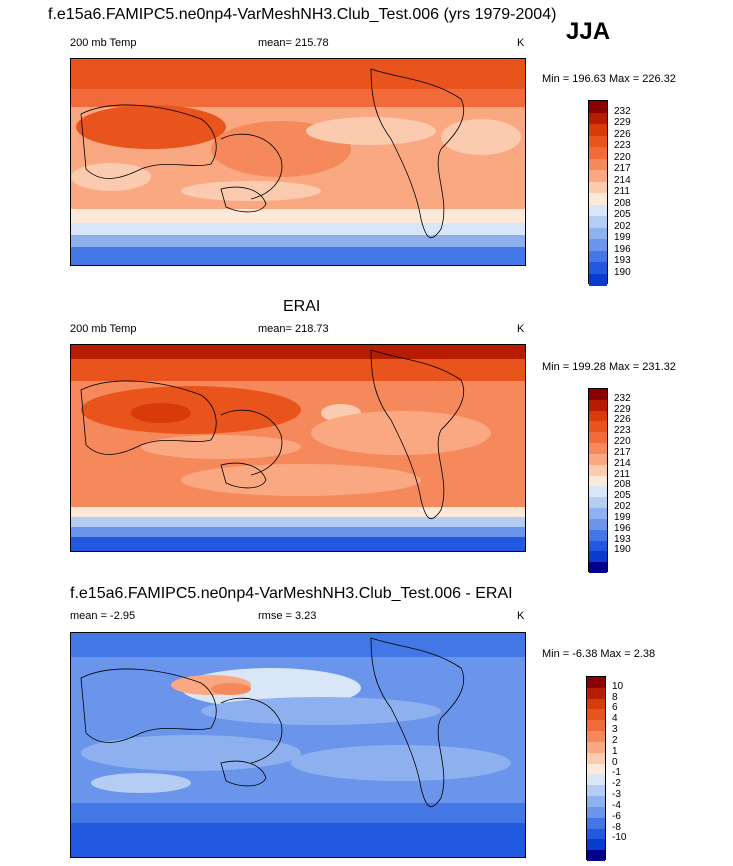 This screenshot has width=733, height=866. Describe the element at coordinates (103, 616) in the screenshot. I see `panel3-left-label: mean = -2.95` at that location.